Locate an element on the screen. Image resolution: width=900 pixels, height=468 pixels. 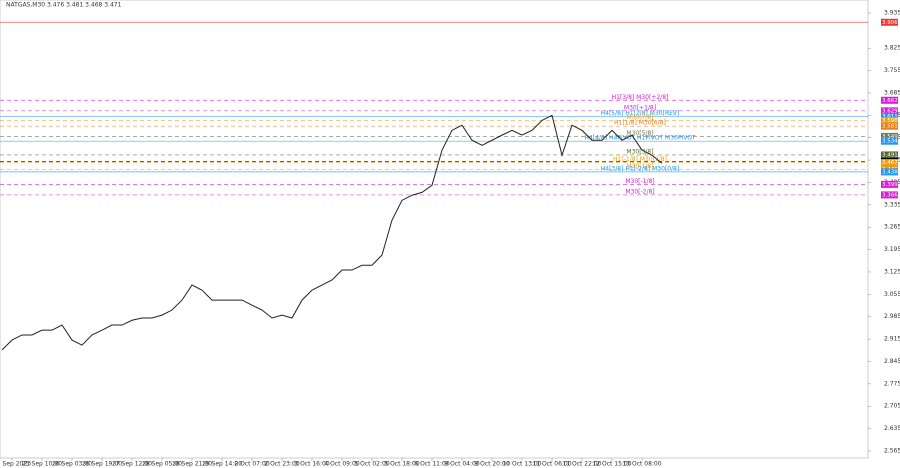
y-tick-label: 2.845 is located at coordinates (892, 361).